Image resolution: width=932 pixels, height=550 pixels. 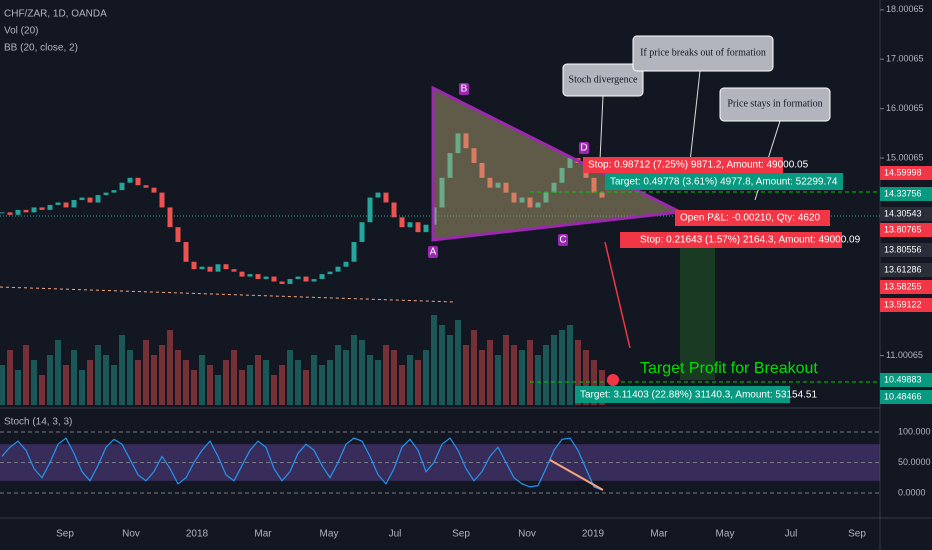 What do you see at coordinates (659, 534) in the screenshot?
I see `x-tick-label: Mar` at bounding box center [659, 534].